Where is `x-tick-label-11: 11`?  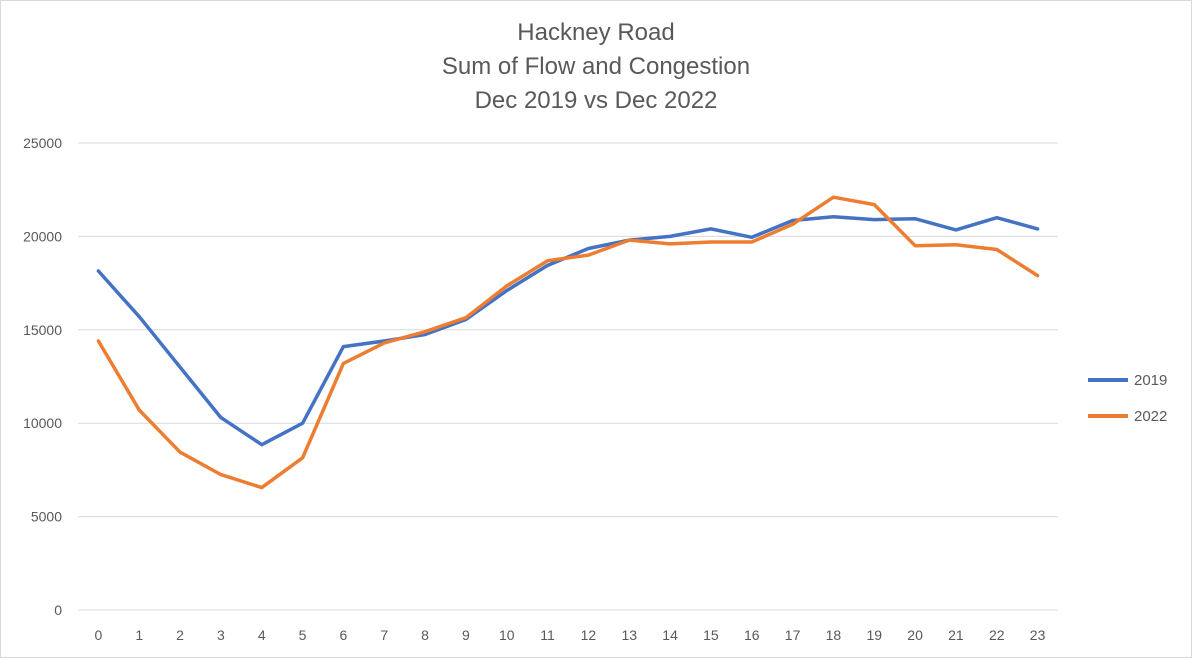
x-tick-label-11: 11 is located at coordinates (547, 635).